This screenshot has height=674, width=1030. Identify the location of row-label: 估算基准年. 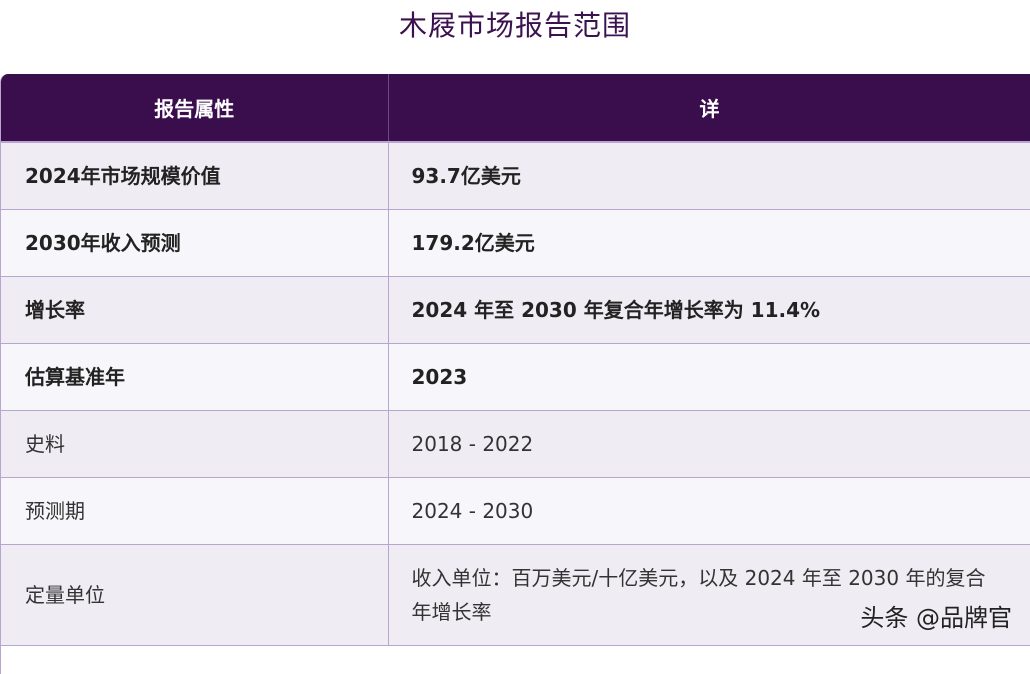
(195, 377).